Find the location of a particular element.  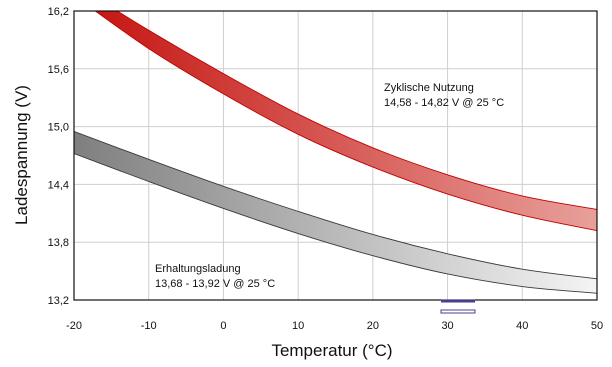

y-tick-label: 15,6 is located at coordinates (58, 70).